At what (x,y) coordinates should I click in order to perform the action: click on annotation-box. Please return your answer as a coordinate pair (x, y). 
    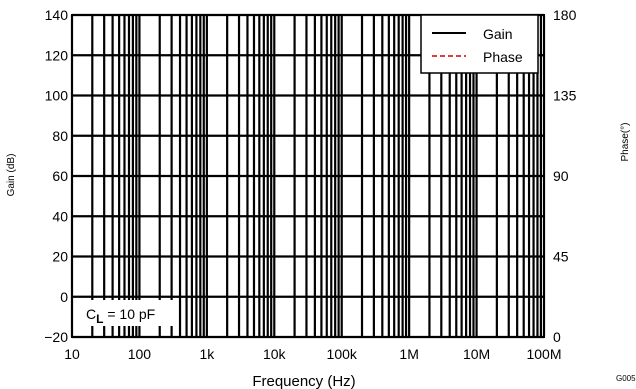
    Looking at the image, I should click on (130, 313).